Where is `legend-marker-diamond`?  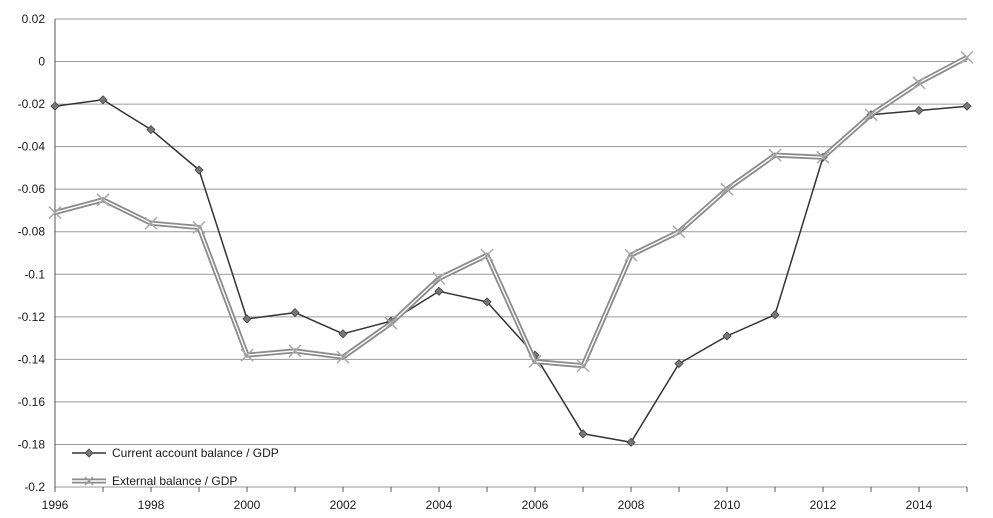
legend-marker-diamond is located at coordinates (89, 453).